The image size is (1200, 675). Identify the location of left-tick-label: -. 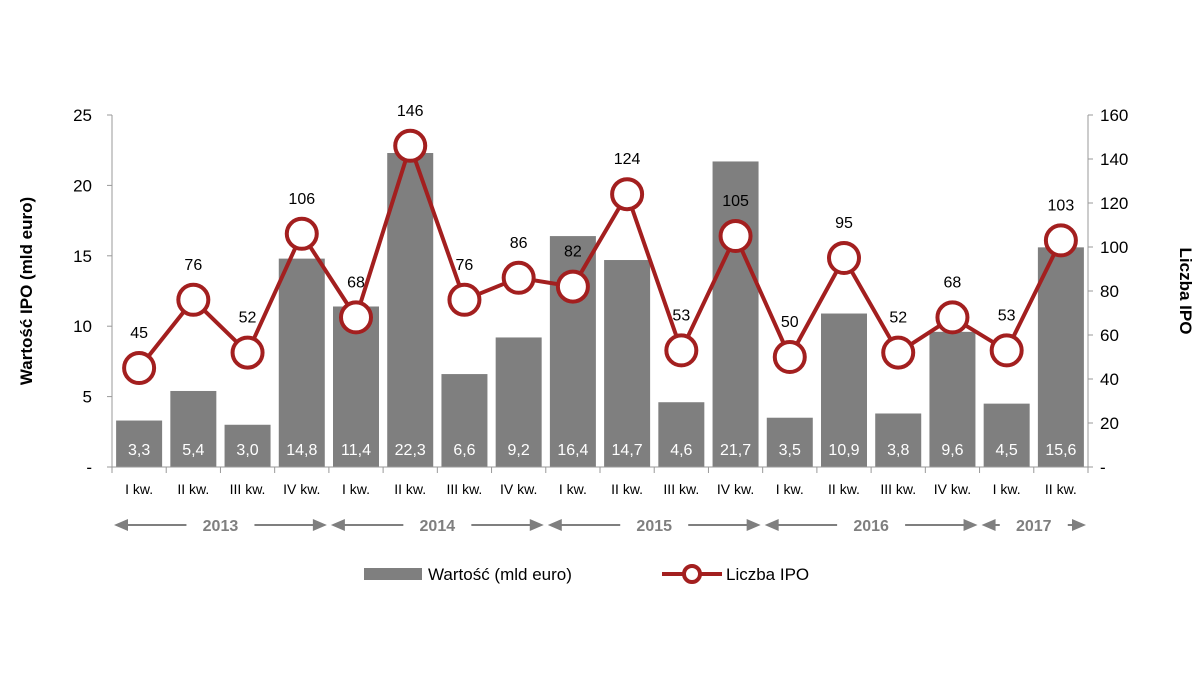
(89, 467).